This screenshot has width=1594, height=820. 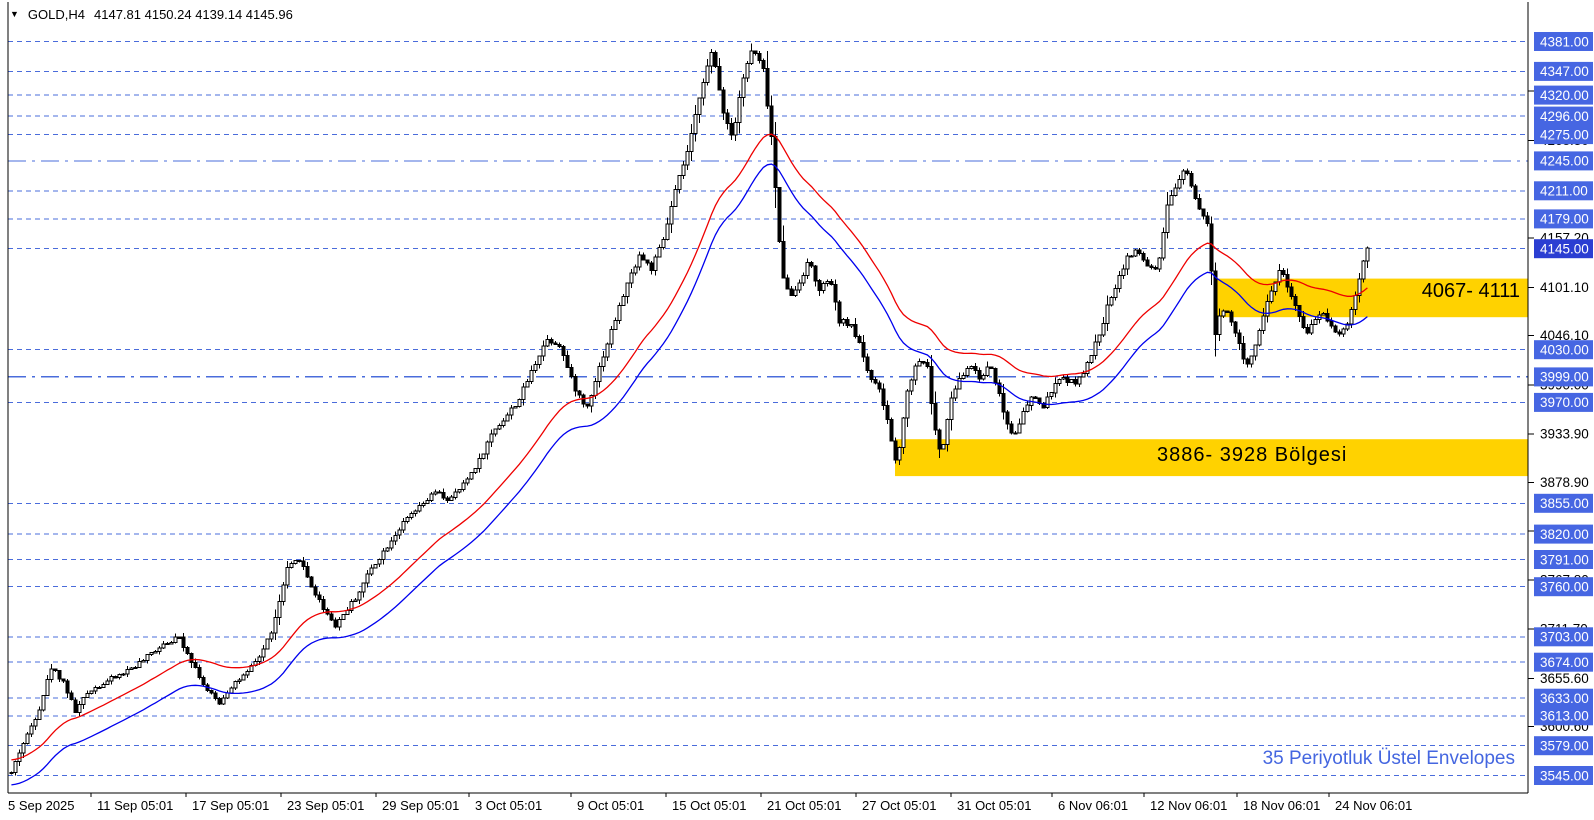 What do you see at coordinates (1564, 482) in the screenshot?
I see `y-axis-tick: 3878.90` at bounding box center [1564, 482].